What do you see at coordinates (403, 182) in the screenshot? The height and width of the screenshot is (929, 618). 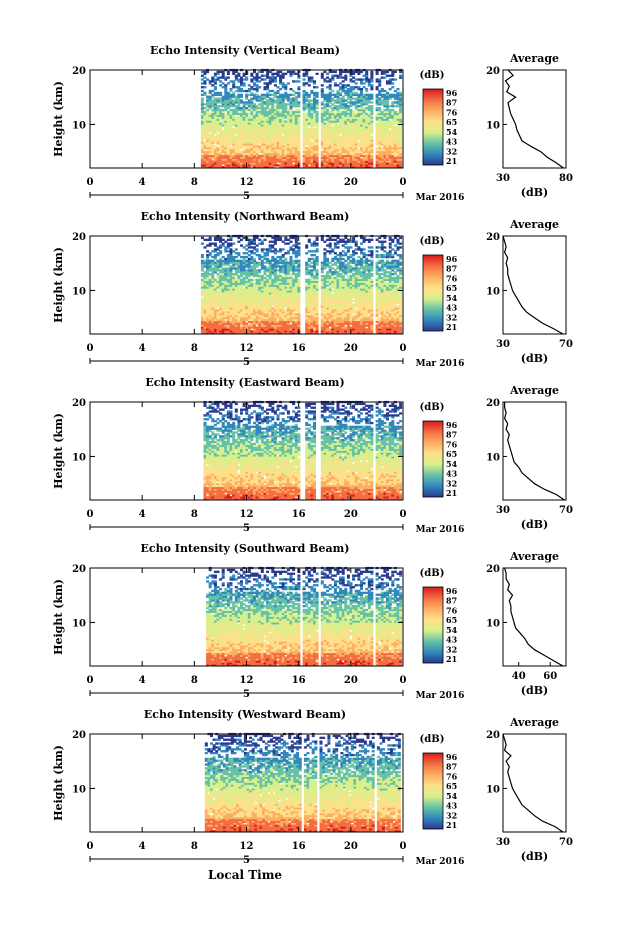 I see `x-tick-label: 0` at bounding box center [403, 182].